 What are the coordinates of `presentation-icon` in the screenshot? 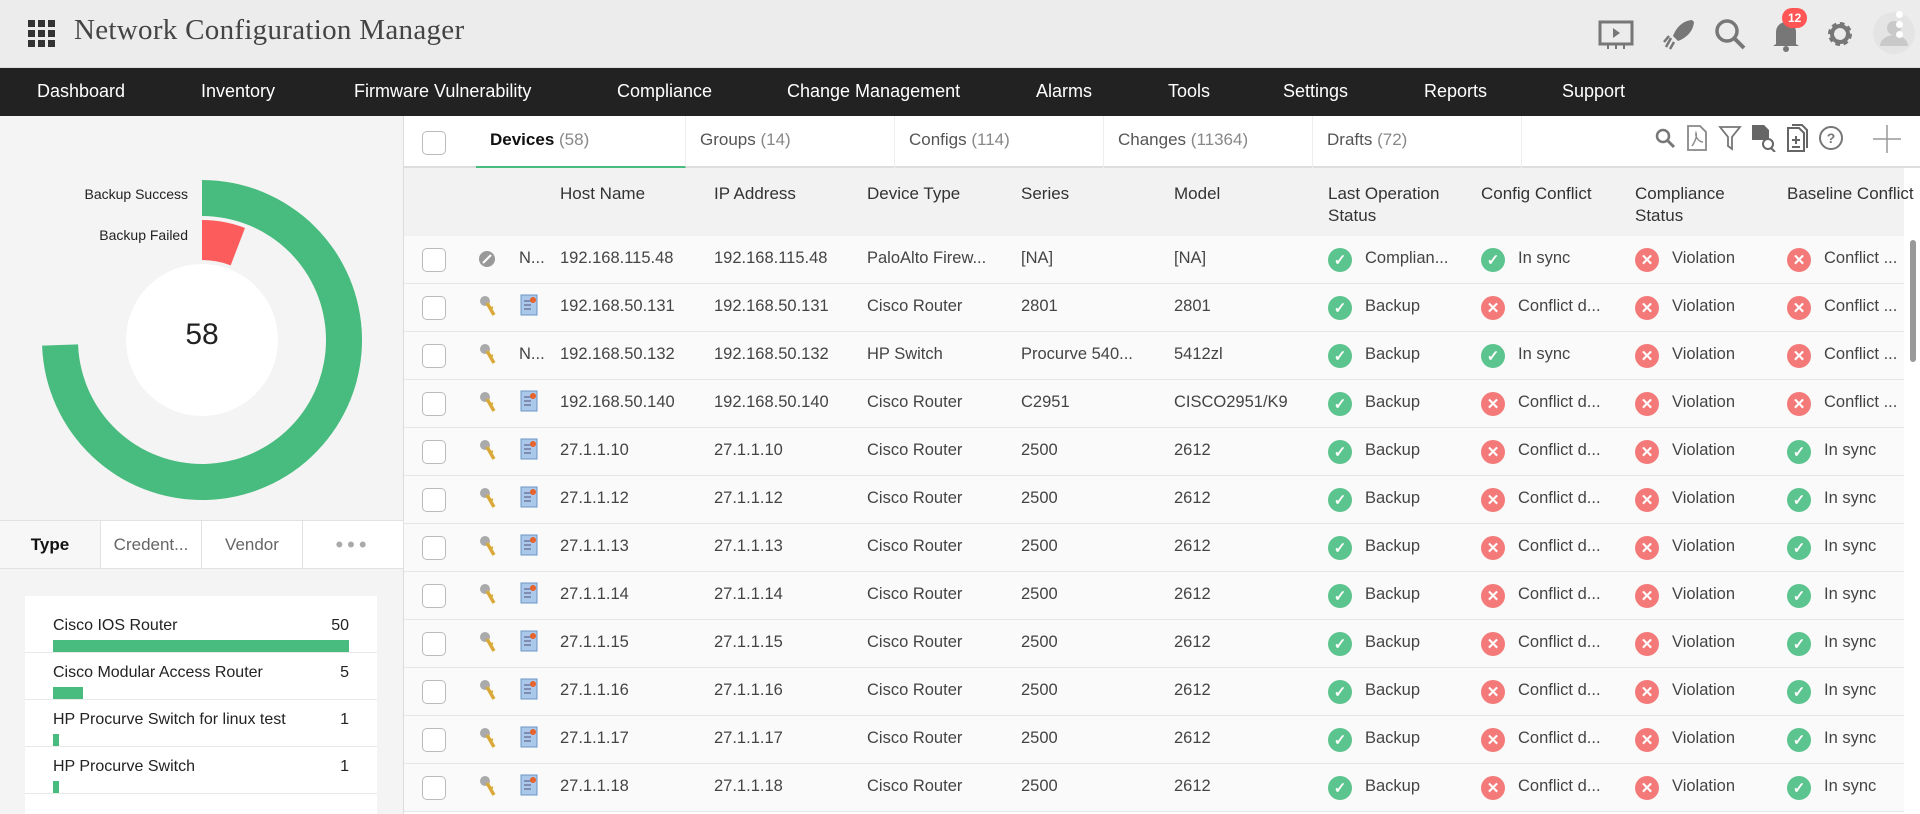 It's located at (1616, 34).